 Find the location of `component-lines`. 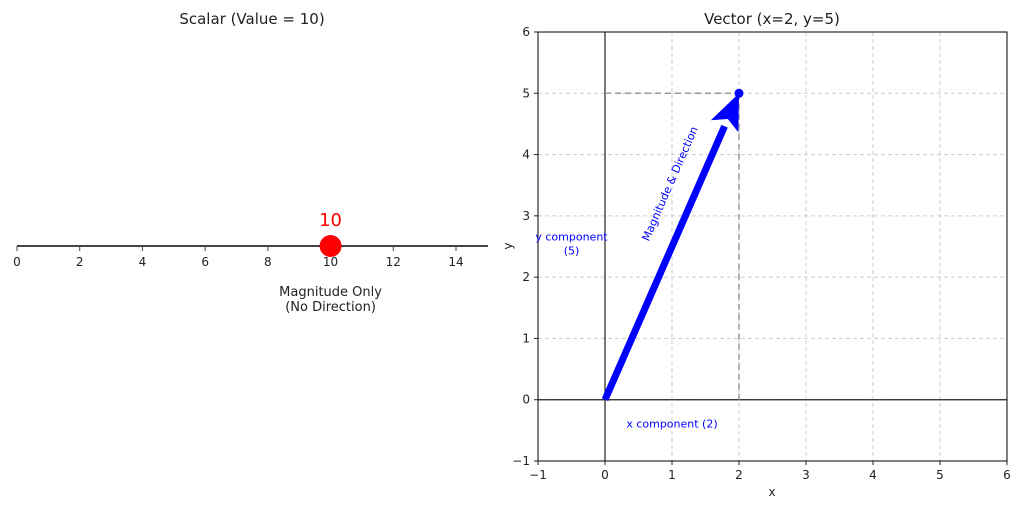

component-lines is located at coordinates (672, 246).